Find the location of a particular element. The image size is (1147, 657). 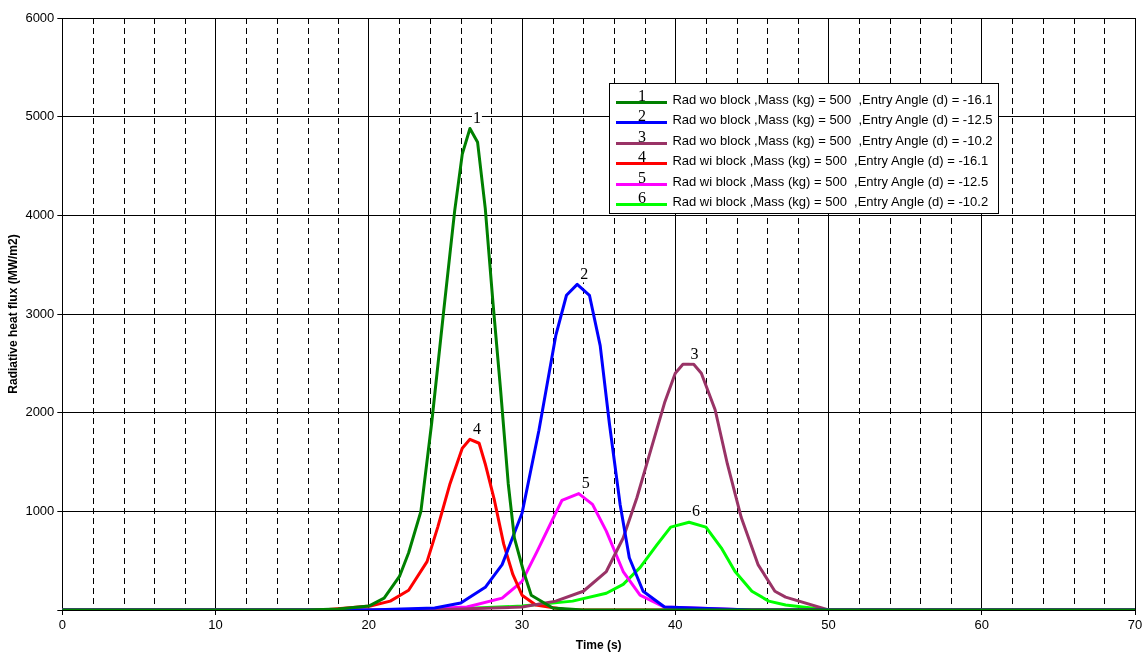

annotation: 4 is located at coordinates (476, 428).